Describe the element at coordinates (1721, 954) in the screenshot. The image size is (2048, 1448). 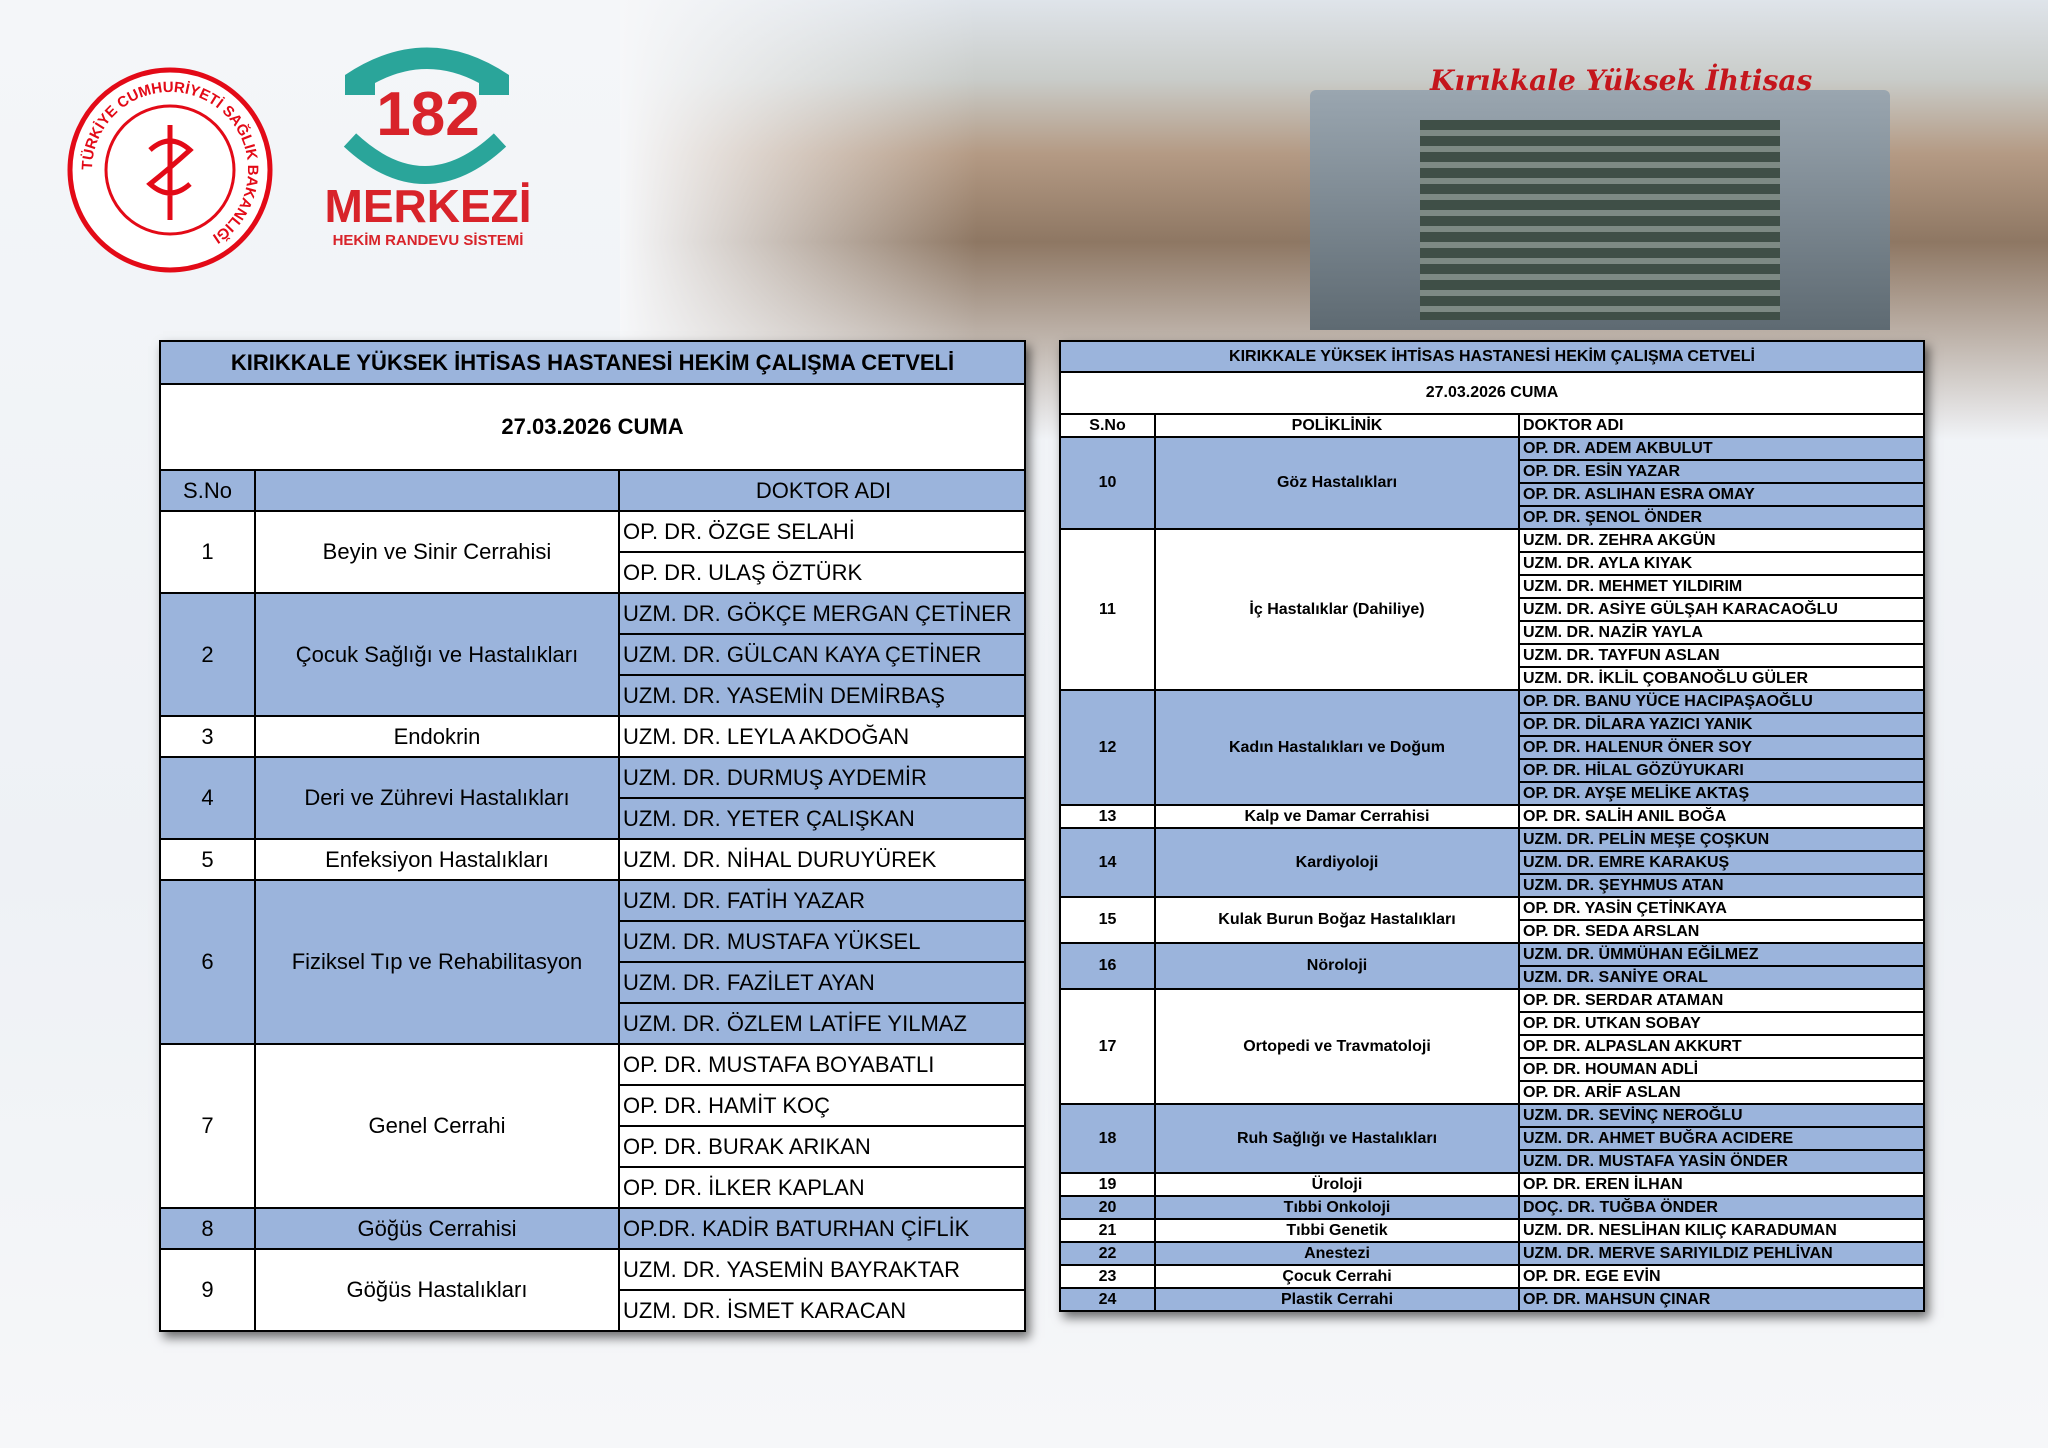
I see `doctor-name: UZM. DR. ÜMMÜHAN EĞİLMEZ` at that location.